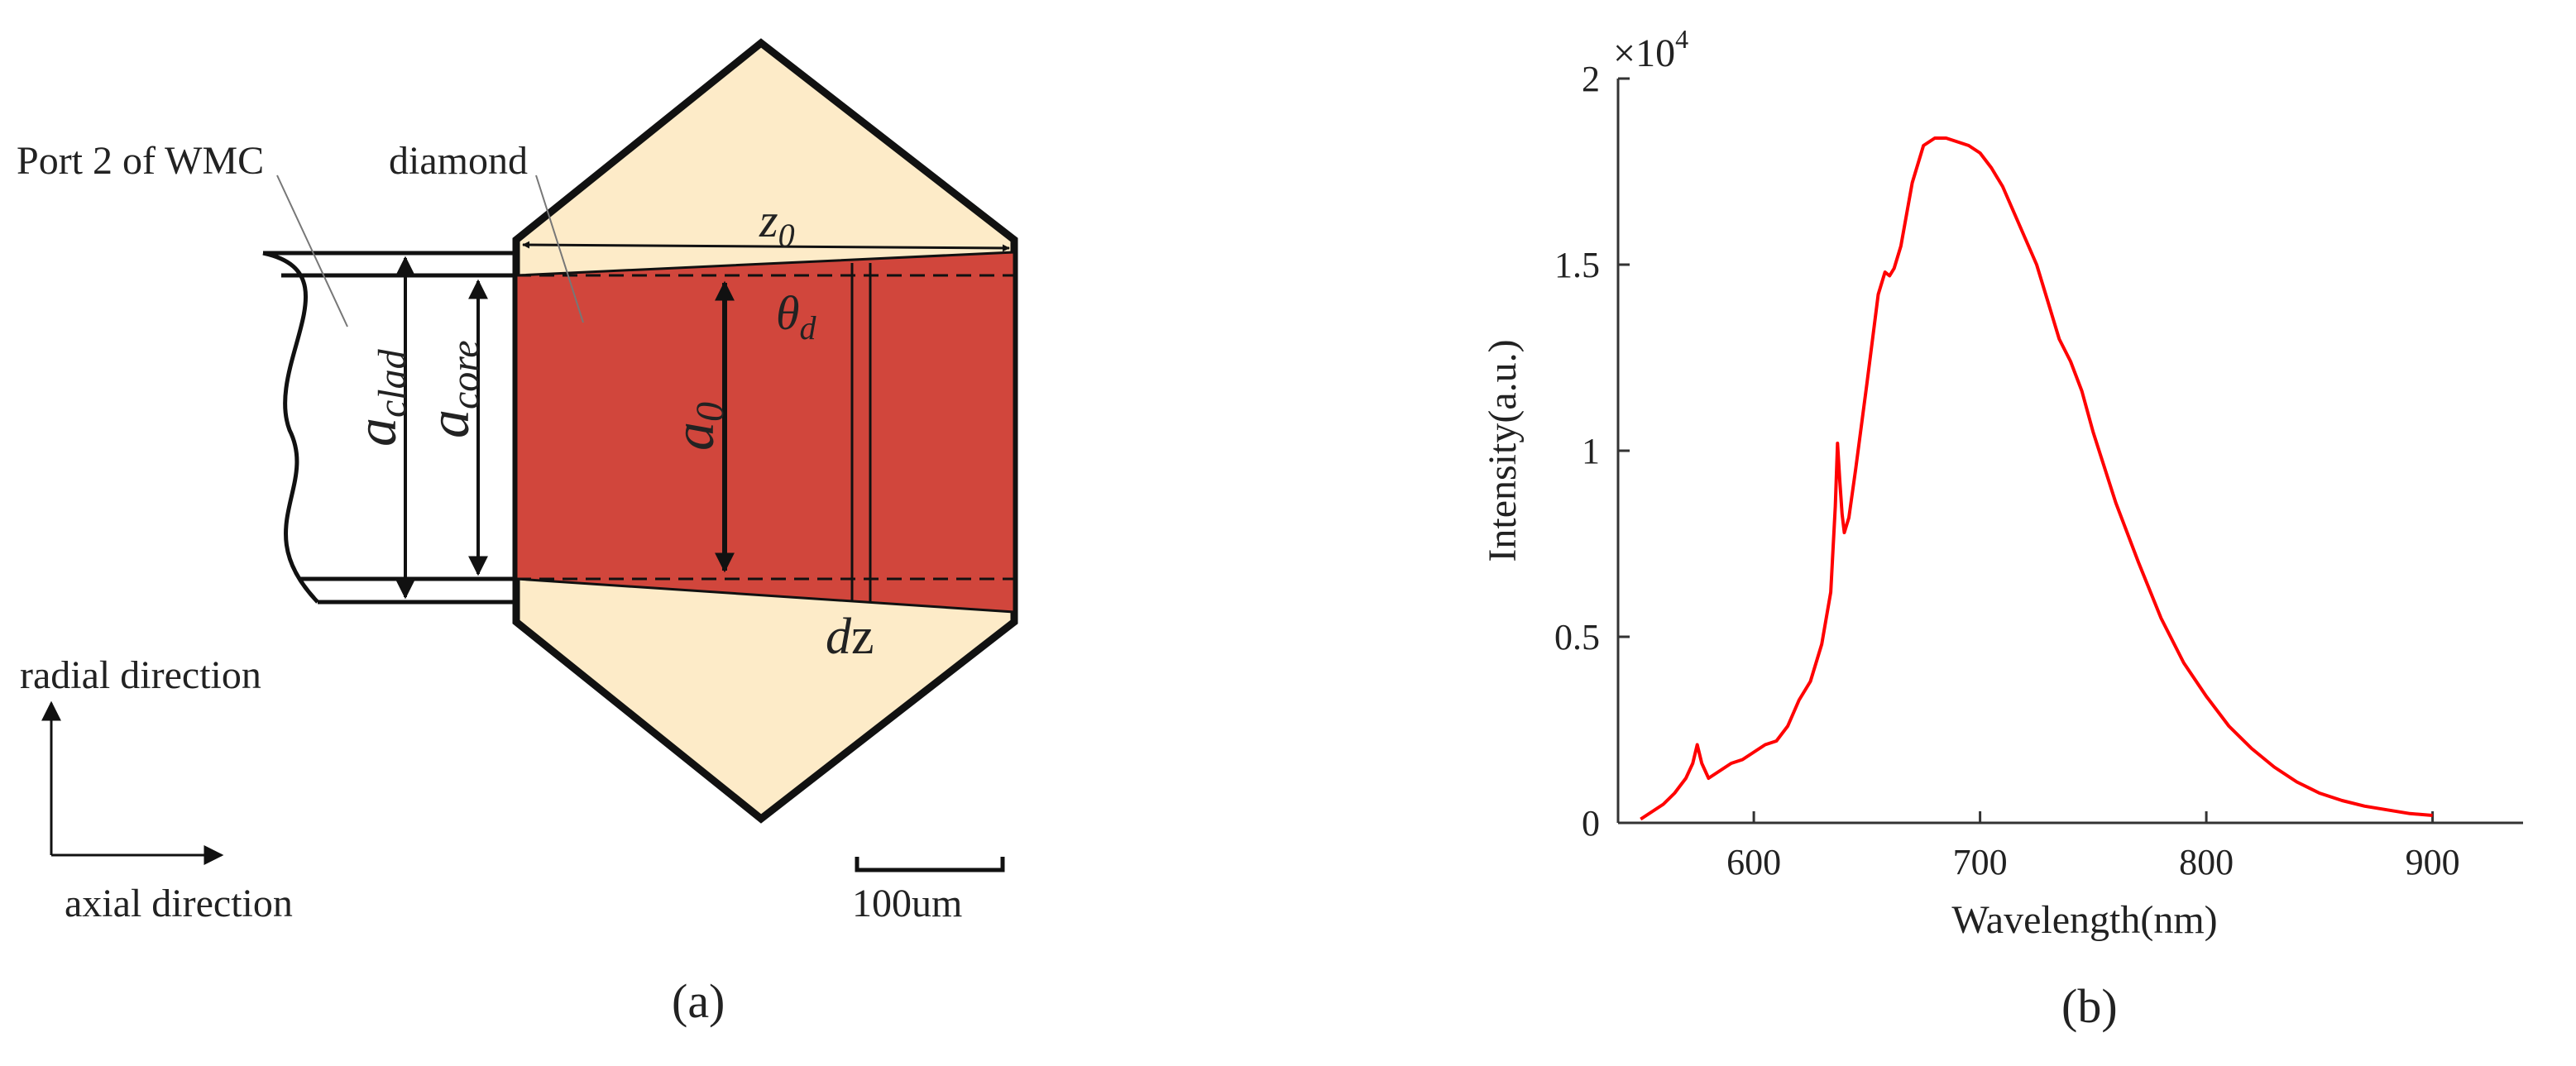  I want to click on x-tick-label: 800, so click(2206, 862).